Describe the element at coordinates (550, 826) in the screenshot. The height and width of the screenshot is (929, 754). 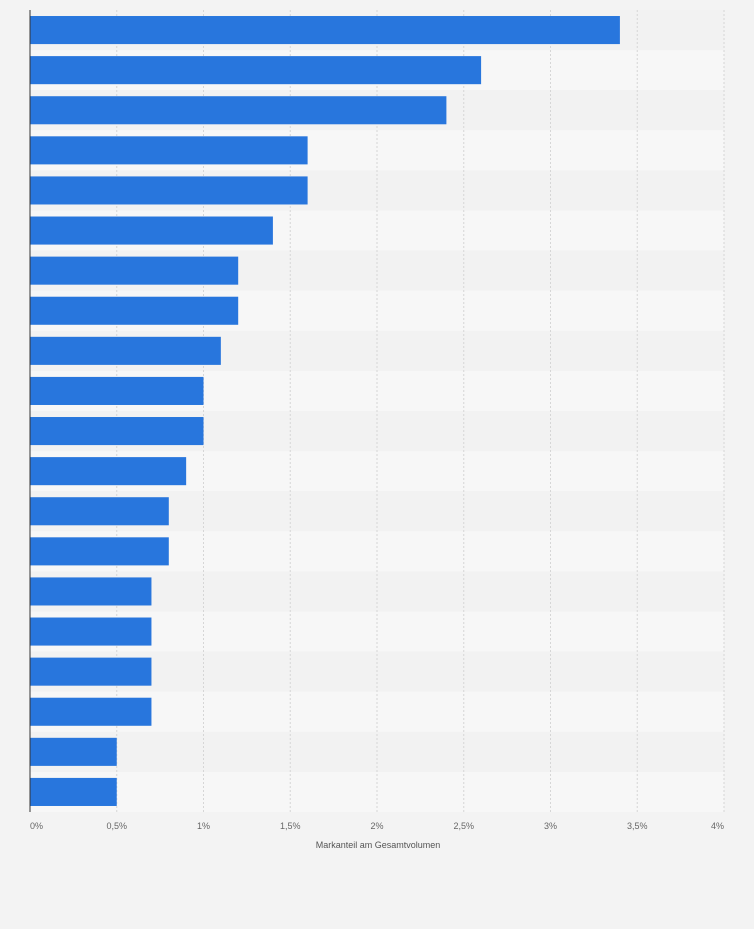
I see `x-tick-label: 3%` at that location.